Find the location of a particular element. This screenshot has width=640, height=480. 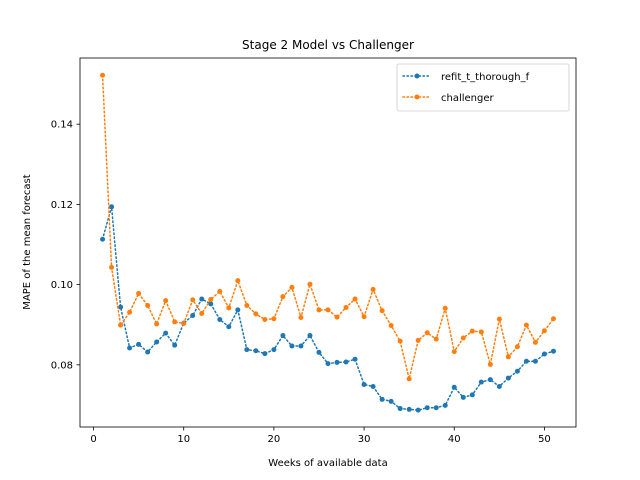

x-tick-label: 50 is located at coordinates (544, 439).